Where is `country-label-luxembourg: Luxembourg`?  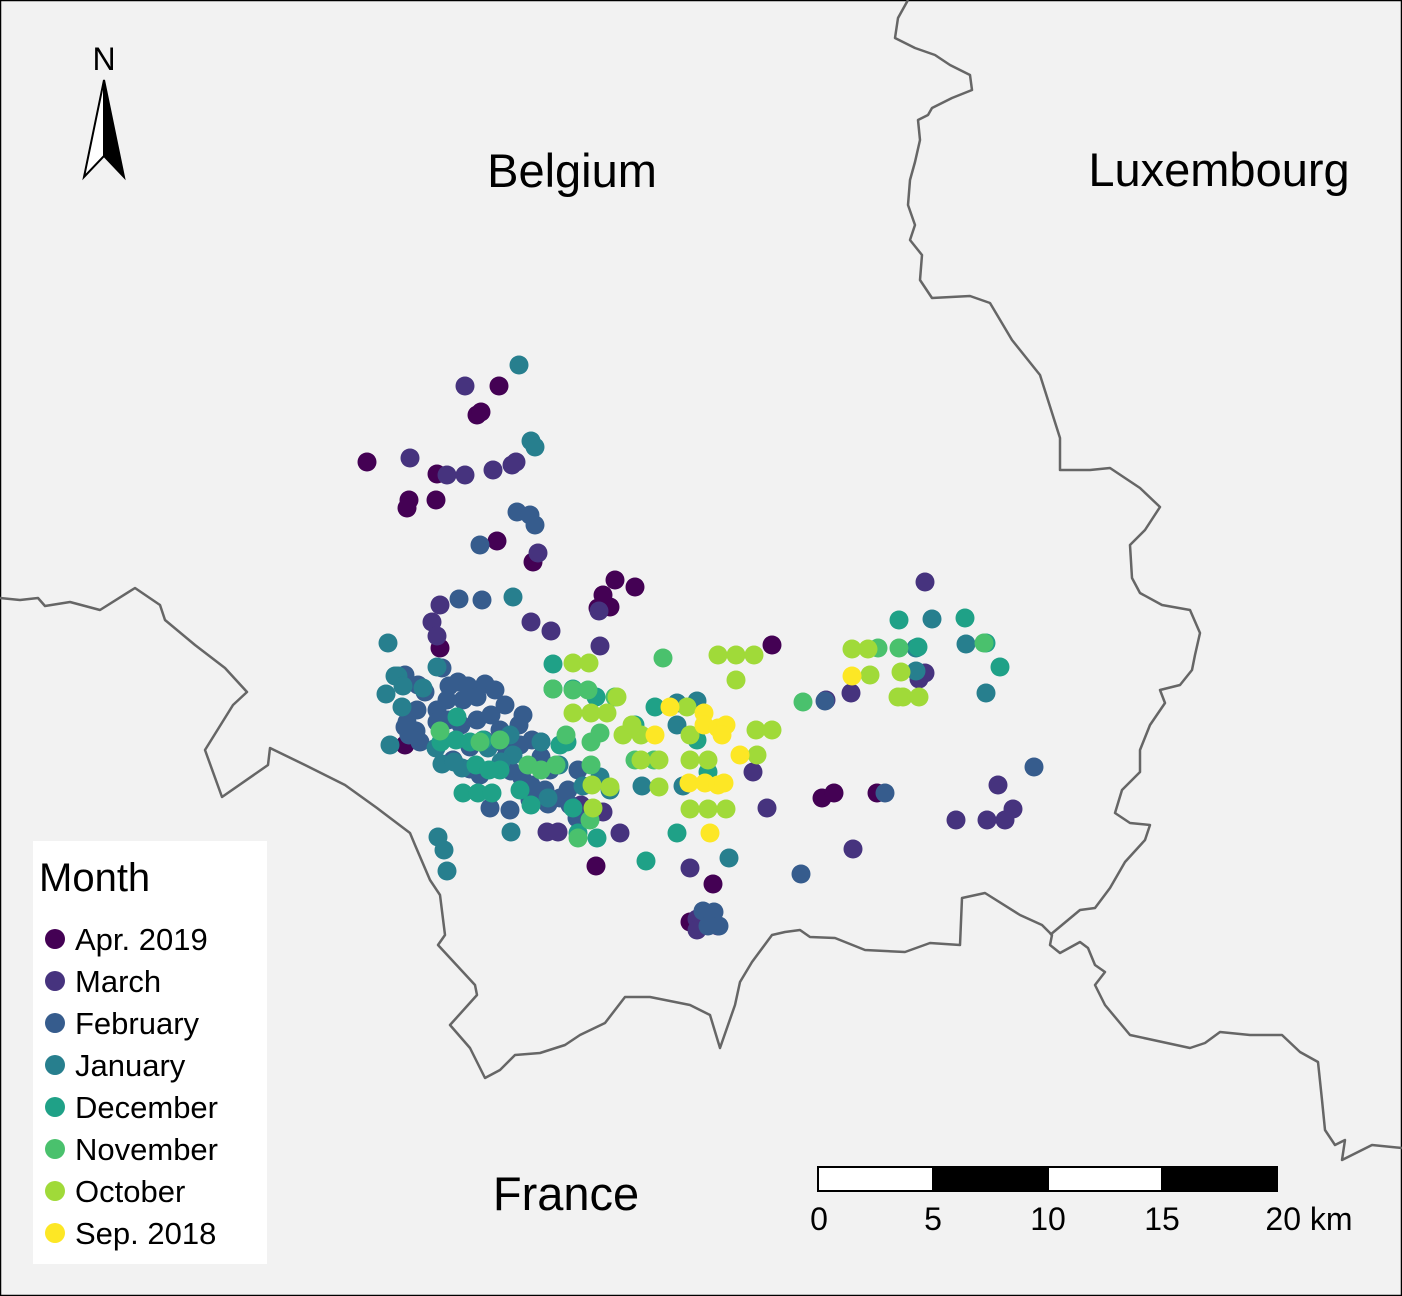
country-label-luxembourg: Luxembourg is located at coordinates (1218, 169).